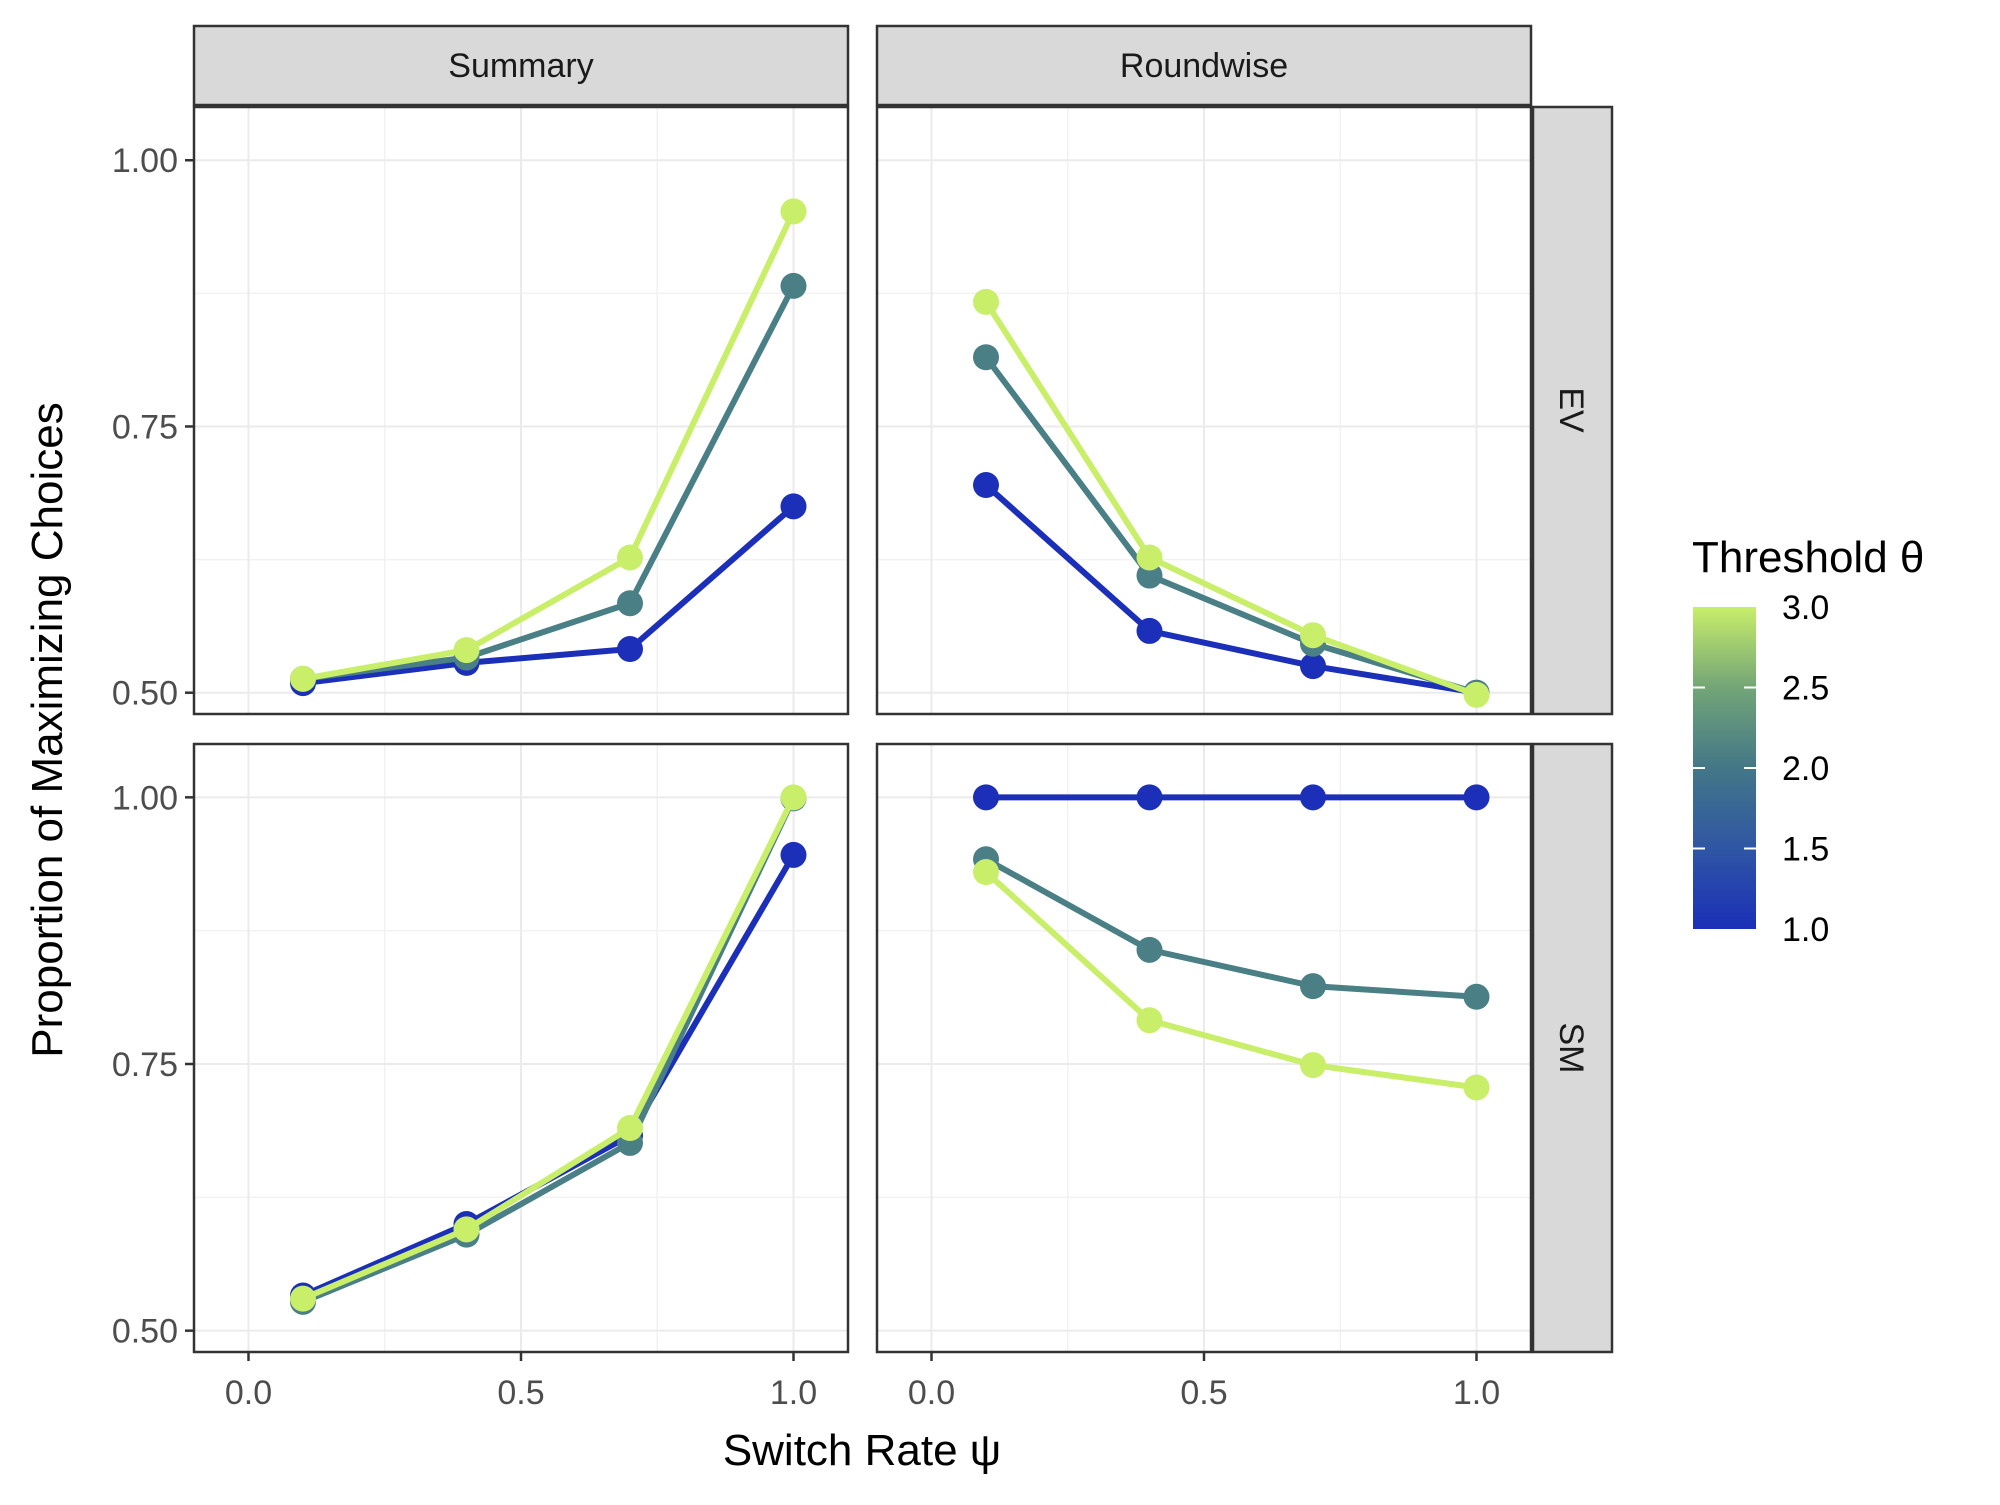  What do you see at coordinates (1805, 850) in the screenshot?
I see `legend-tick-label: 1.5` at bounding box center [1805, 850].